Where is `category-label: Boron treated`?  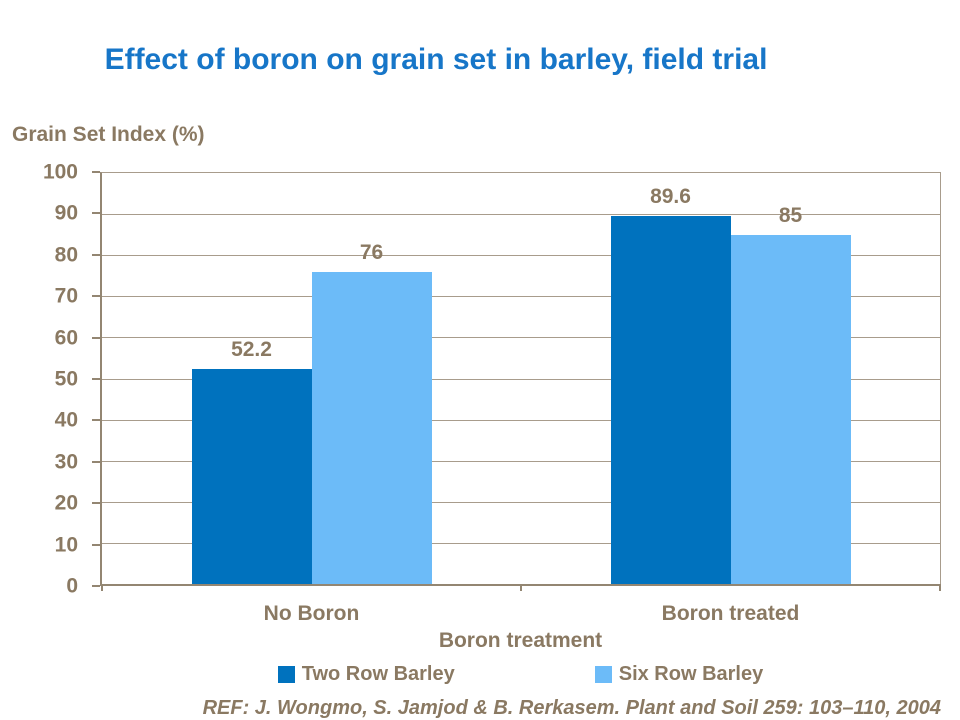
category-label: Boron treated is located at coordinates (730, 613).